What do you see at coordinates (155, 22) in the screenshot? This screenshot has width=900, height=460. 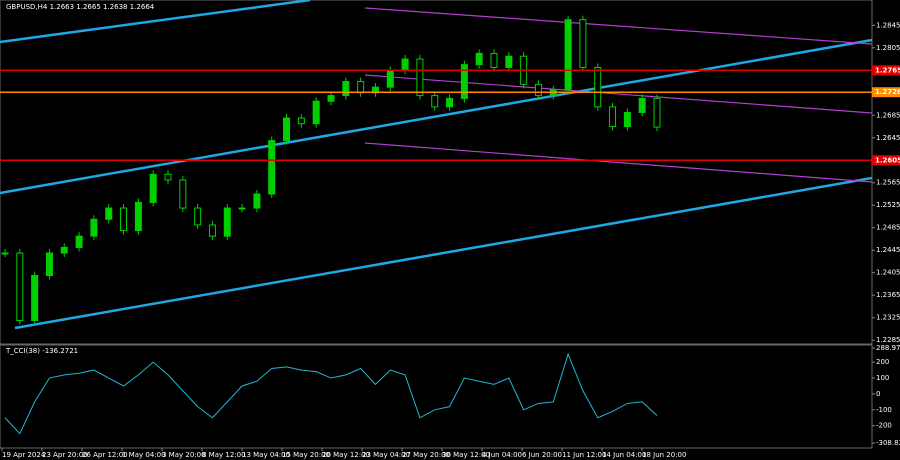 I see `trend-line` at bounding box center [155, 22].